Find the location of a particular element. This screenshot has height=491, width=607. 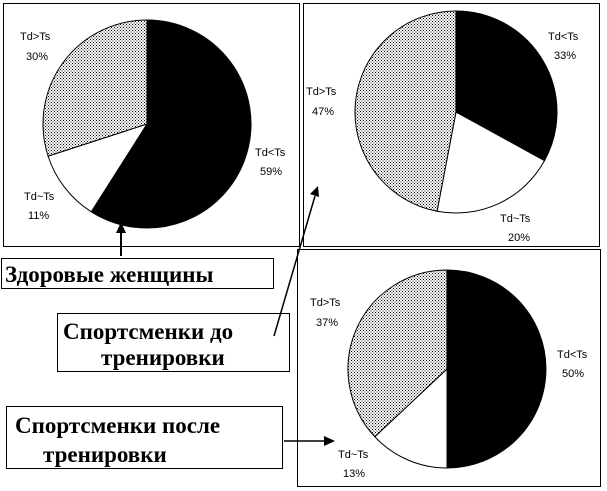

pie-after-training is located at coordinates (447, 369).